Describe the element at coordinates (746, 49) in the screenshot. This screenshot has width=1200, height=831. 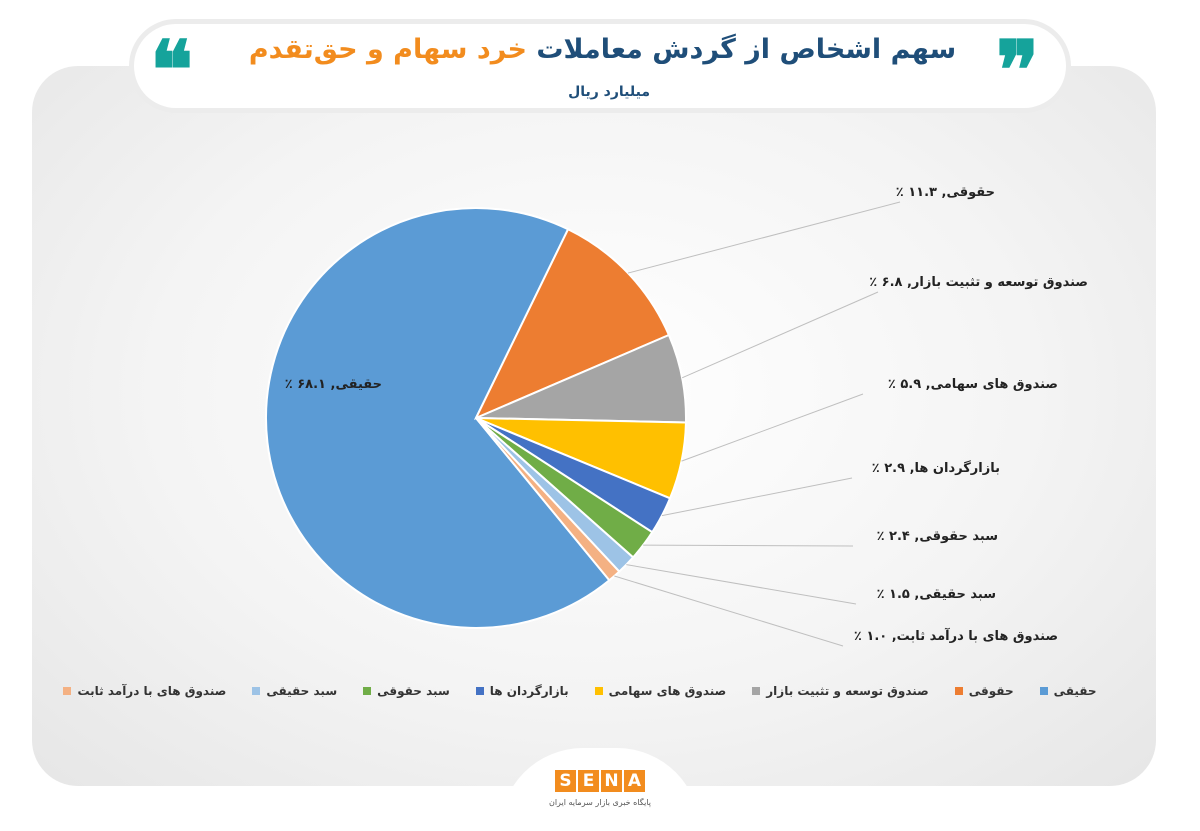
I see `title-part-1: سهم اشخاص از گردش معاملات` at that location.